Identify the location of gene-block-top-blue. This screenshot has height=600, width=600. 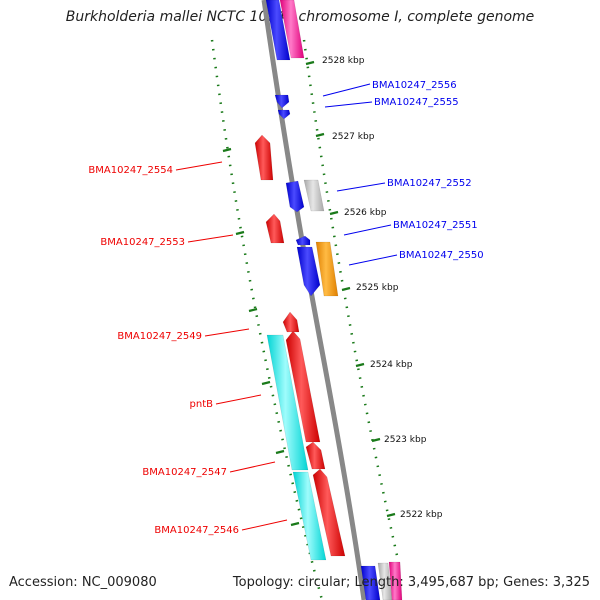
(278, 30).